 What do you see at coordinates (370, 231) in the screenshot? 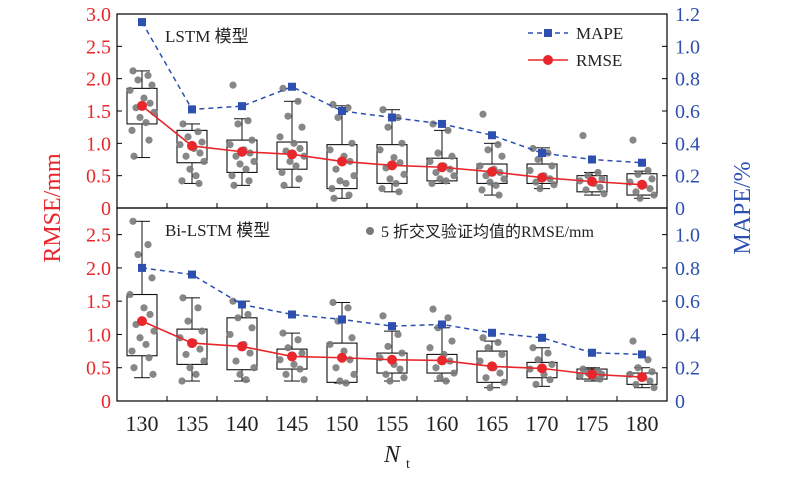
I see `legend-scatter-marker` at bounding box center [370, 231].